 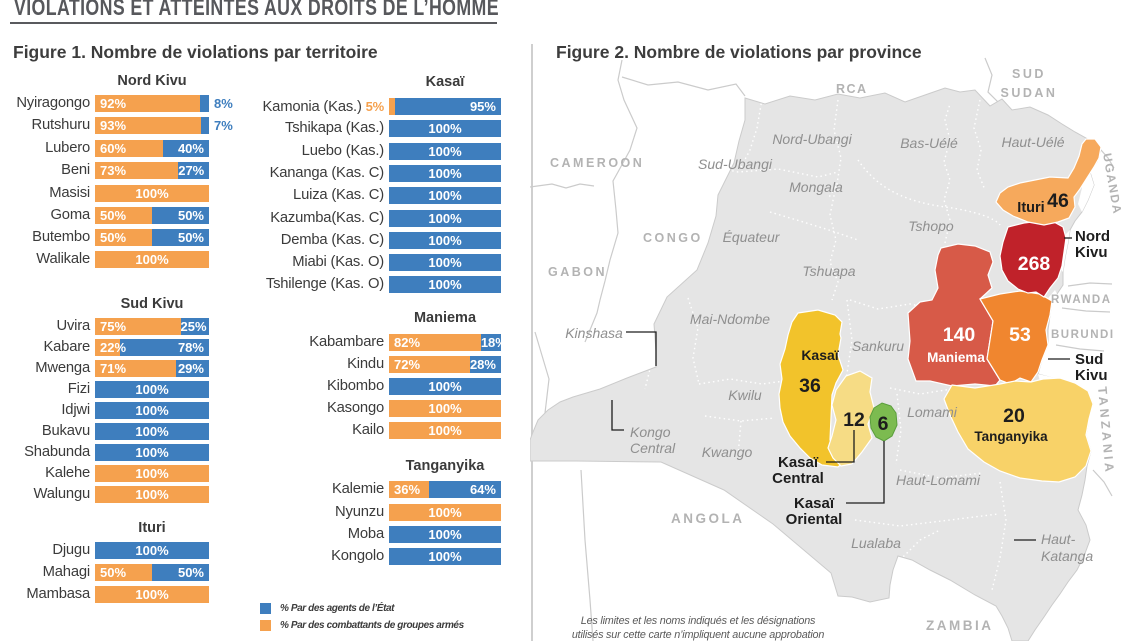 What do you see at coordinates (1030, 208) in the screenshot?
I see `svg-text: Ituri` at bounding box center [1030, 208].